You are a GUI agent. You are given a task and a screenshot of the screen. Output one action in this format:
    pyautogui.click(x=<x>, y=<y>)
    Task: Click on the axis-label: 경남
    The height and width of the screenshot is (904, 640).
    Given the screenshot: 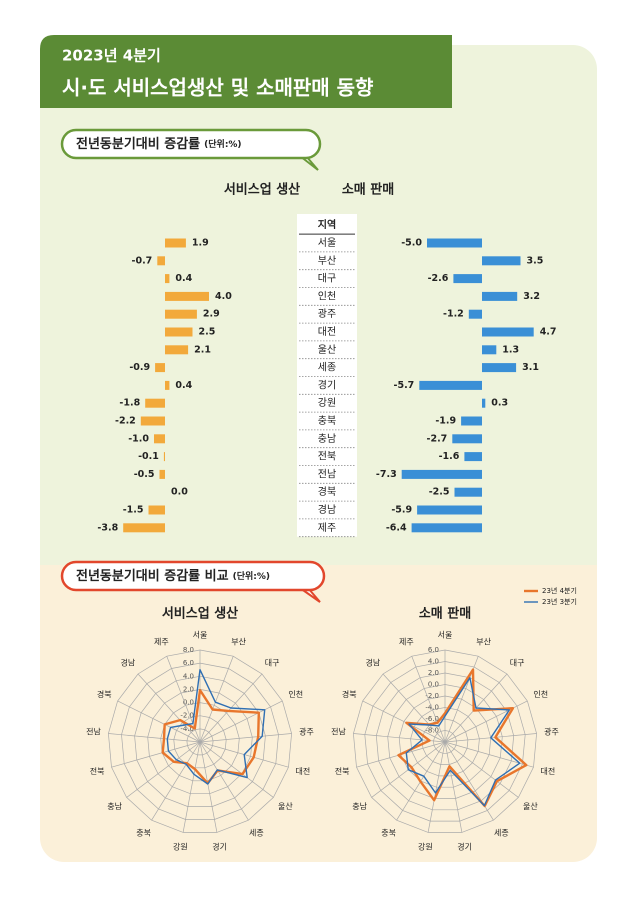 What is the action you would take?
    pyautogui.click(x=128, y=662)
    